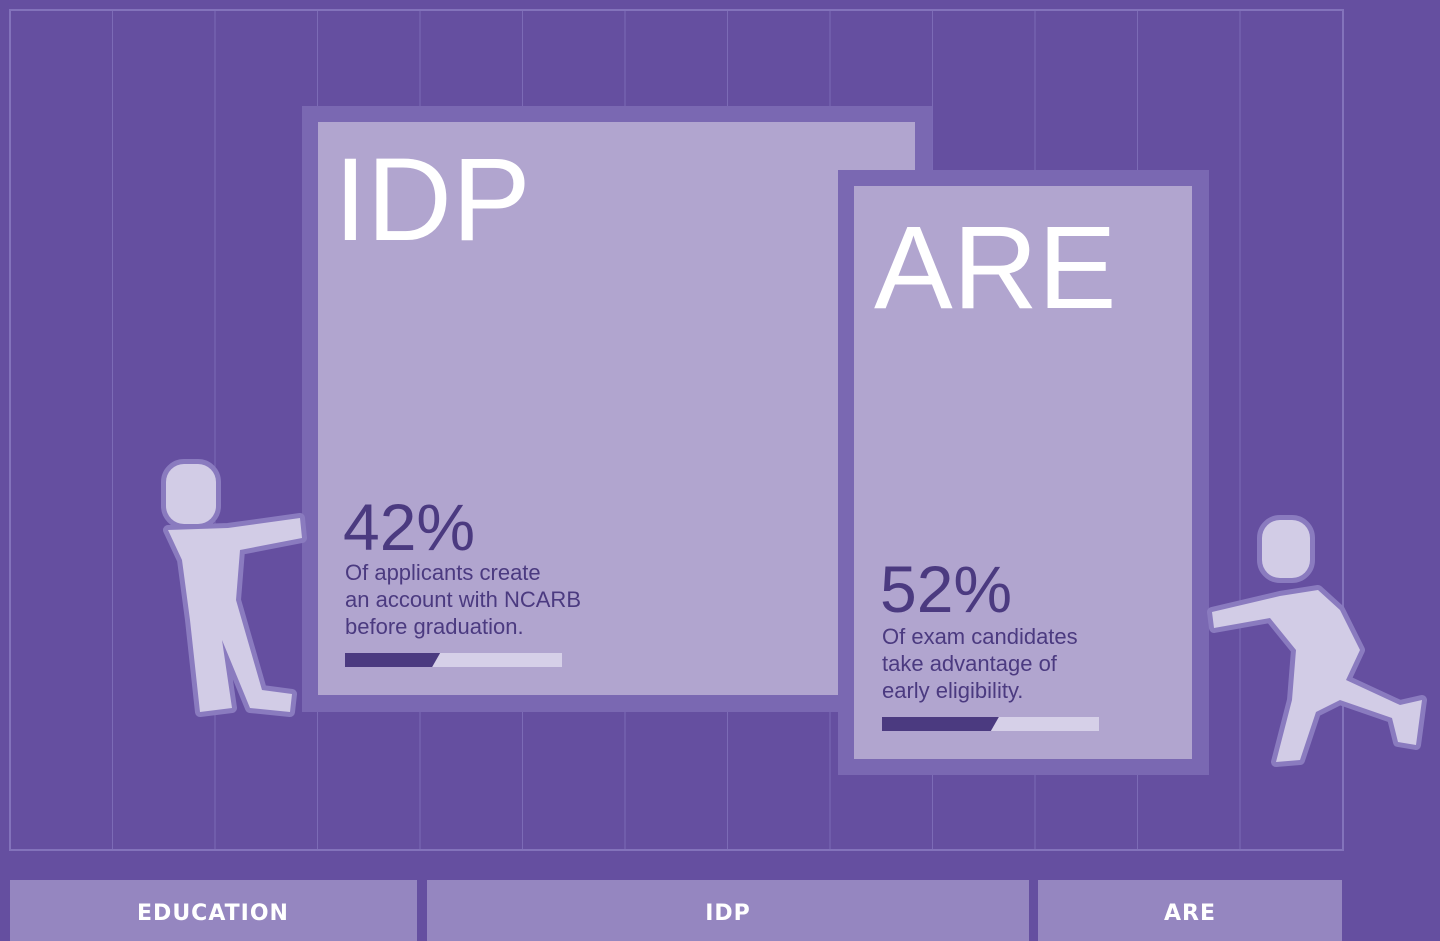  Describe the element at coordinates (443, 572) in the screenshot. I see `stat-text: Of applicants create` at that location.